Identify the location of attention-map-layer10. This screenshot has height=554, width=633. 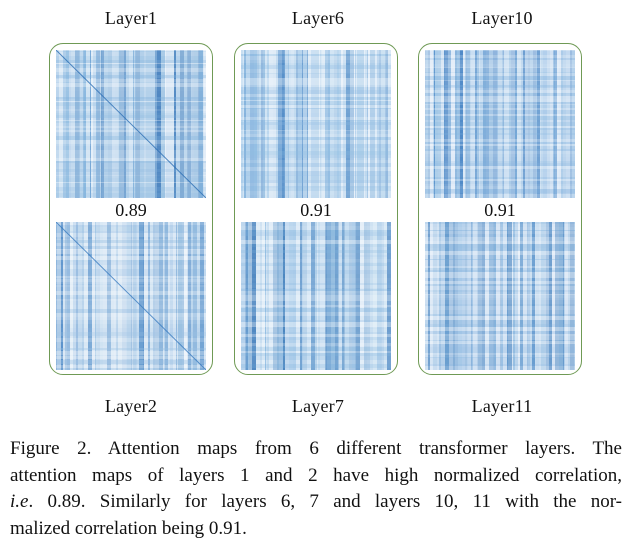
(500, 124).